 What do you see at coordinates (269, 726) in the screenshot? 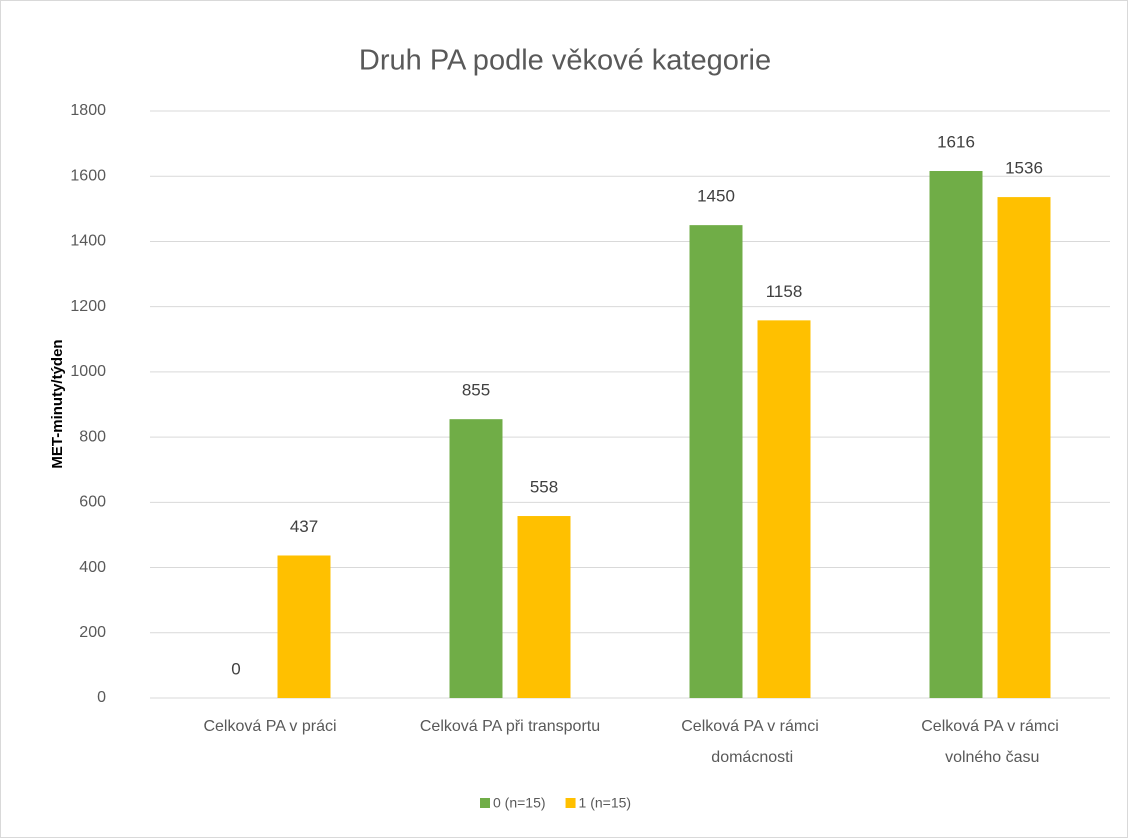
I see `x-tick-label: Celková PA v práci` at bounding box center [269, 726].